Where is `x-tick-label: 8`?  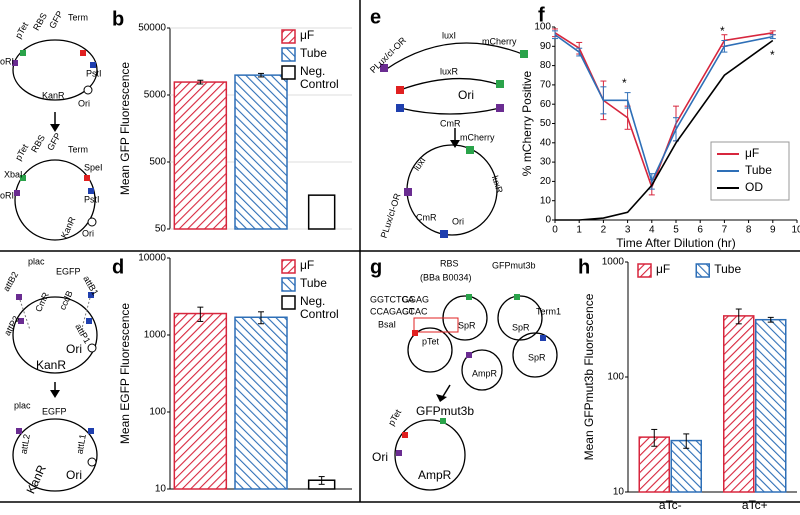
x-tick-label: 8 is located at coordinates (749, 230).